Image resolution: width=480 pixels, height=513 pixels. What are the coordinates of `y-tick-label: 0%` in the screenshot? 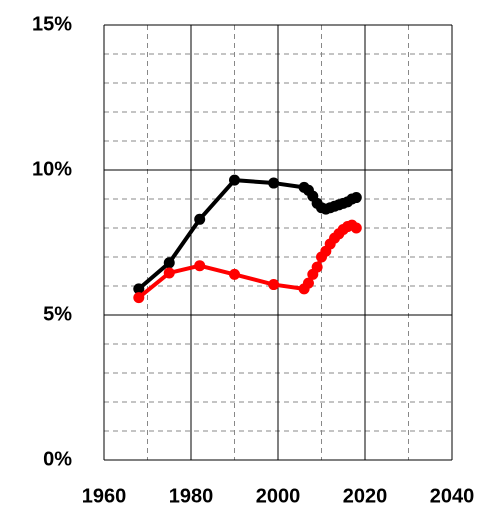 It's located at (57, 459).